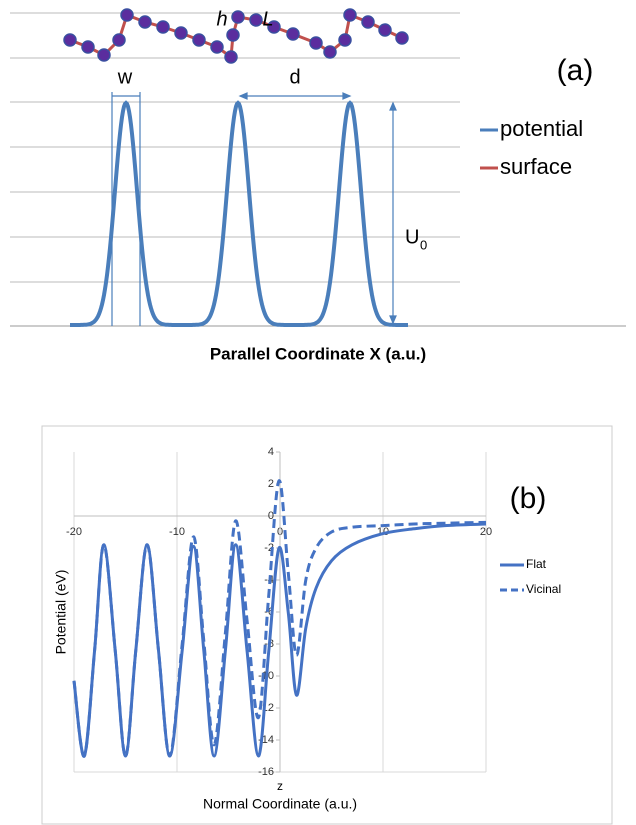 The image size is (636, 825). What do you see at coordinates (280, 804) in the screenshot?
I see `x-axis-title: Normal Coordinate (a.u.)` at bounding box center [280, 804].